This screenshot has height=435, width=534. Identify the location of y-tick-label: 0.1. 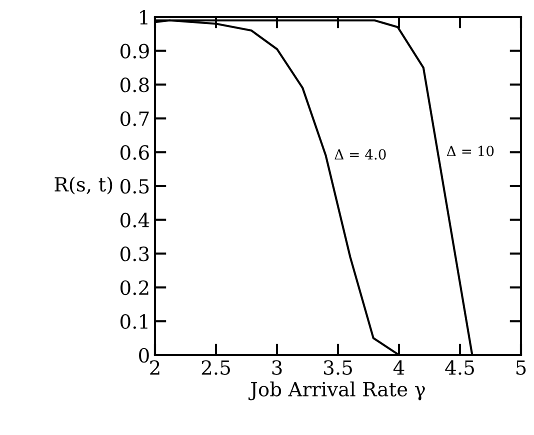
(134, 321).